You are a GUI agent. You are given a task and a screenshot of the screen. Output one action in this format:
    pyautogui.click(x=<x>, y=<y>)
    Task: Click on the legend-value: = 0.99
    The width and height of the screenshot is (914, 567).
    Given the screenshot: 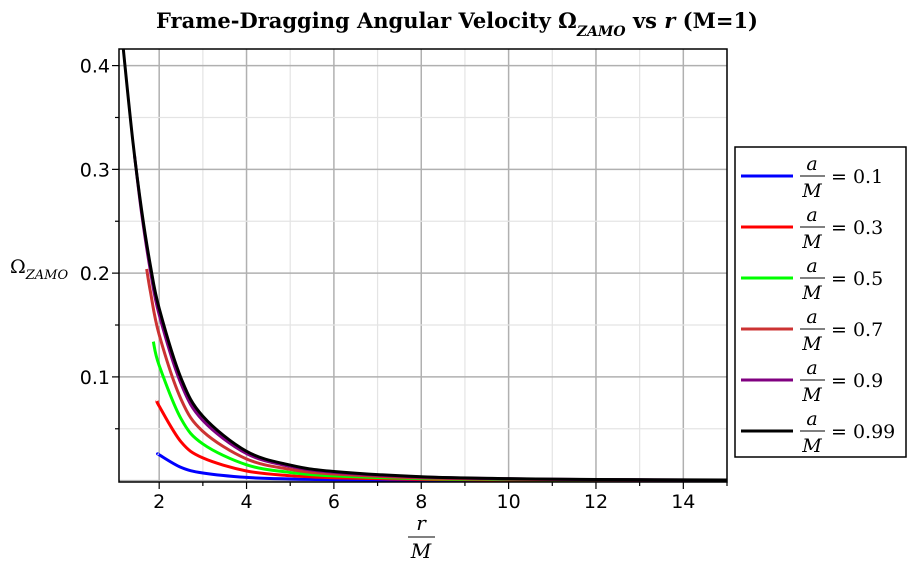 What is the action you would take?
    pyautogui.click(x=863, y=432)
    